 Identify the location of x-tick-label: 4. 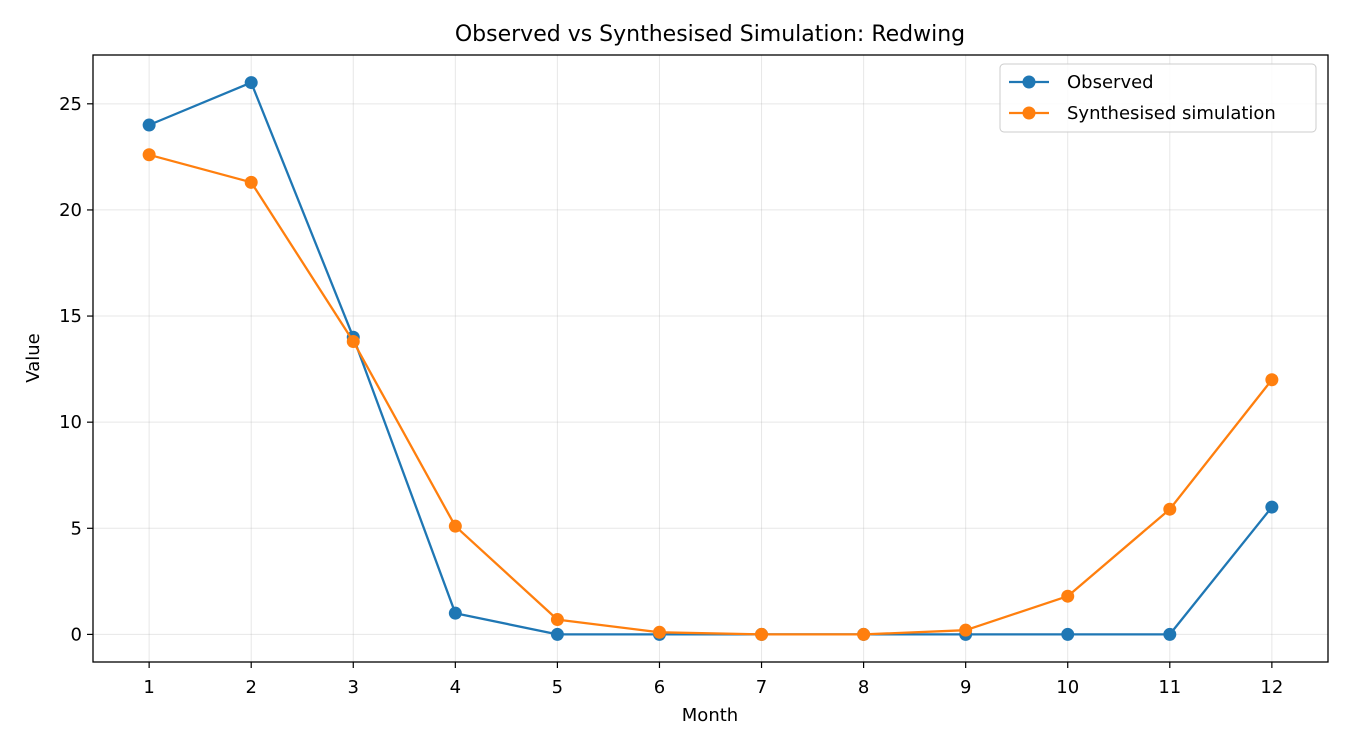
(455, 687).